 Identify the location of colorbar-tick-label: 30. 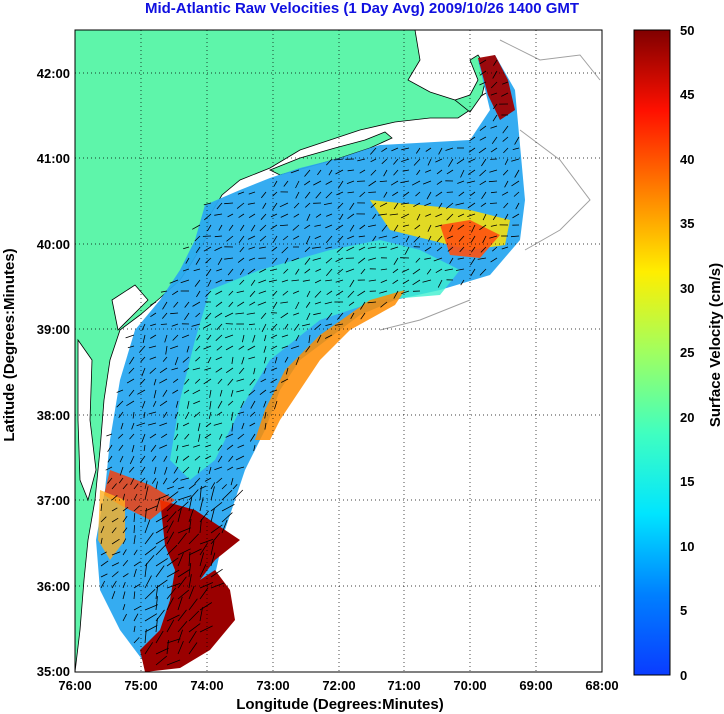
(687, 288).